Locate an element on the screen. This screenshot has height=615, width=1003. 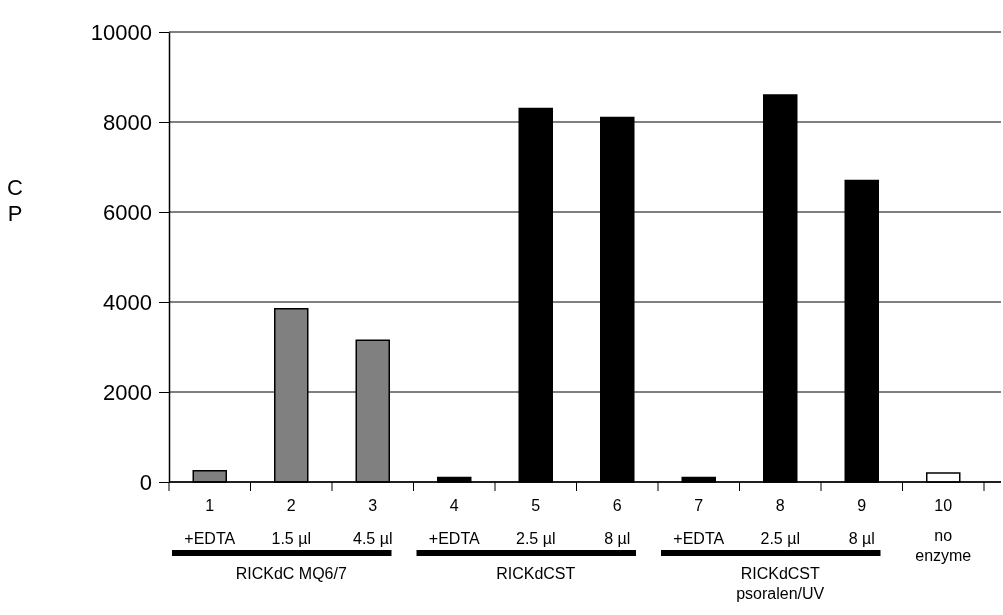
x-tick-label: 6 is located at coordinates (617, 505).